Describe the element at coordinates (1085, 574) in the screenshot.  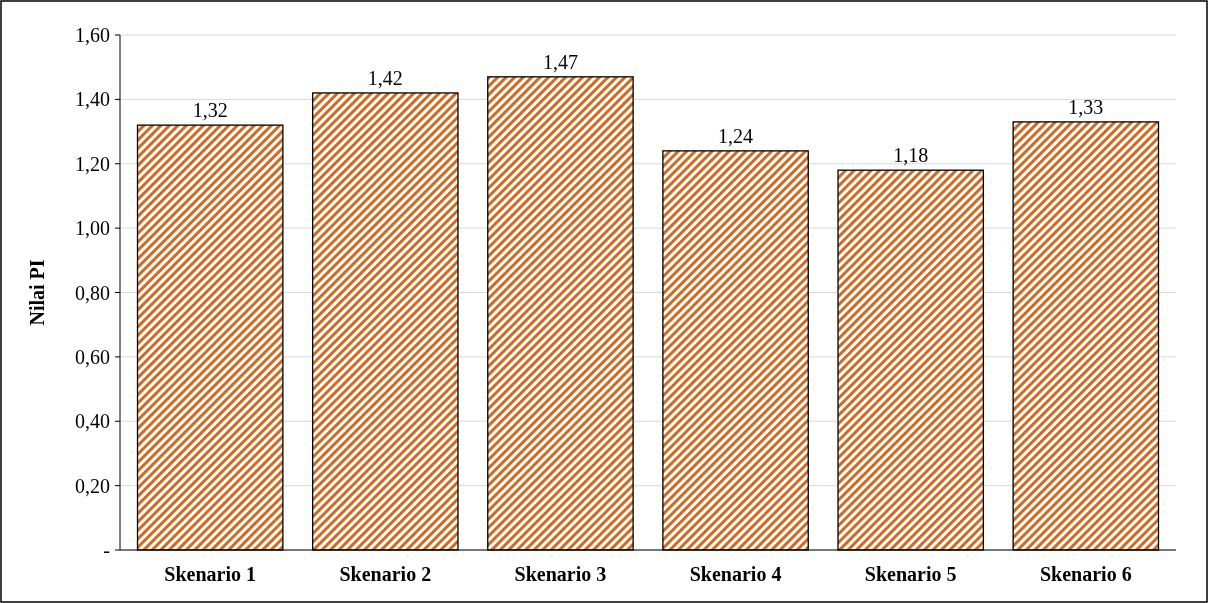
I see `x-tick-label: Skenario 6` at that location.